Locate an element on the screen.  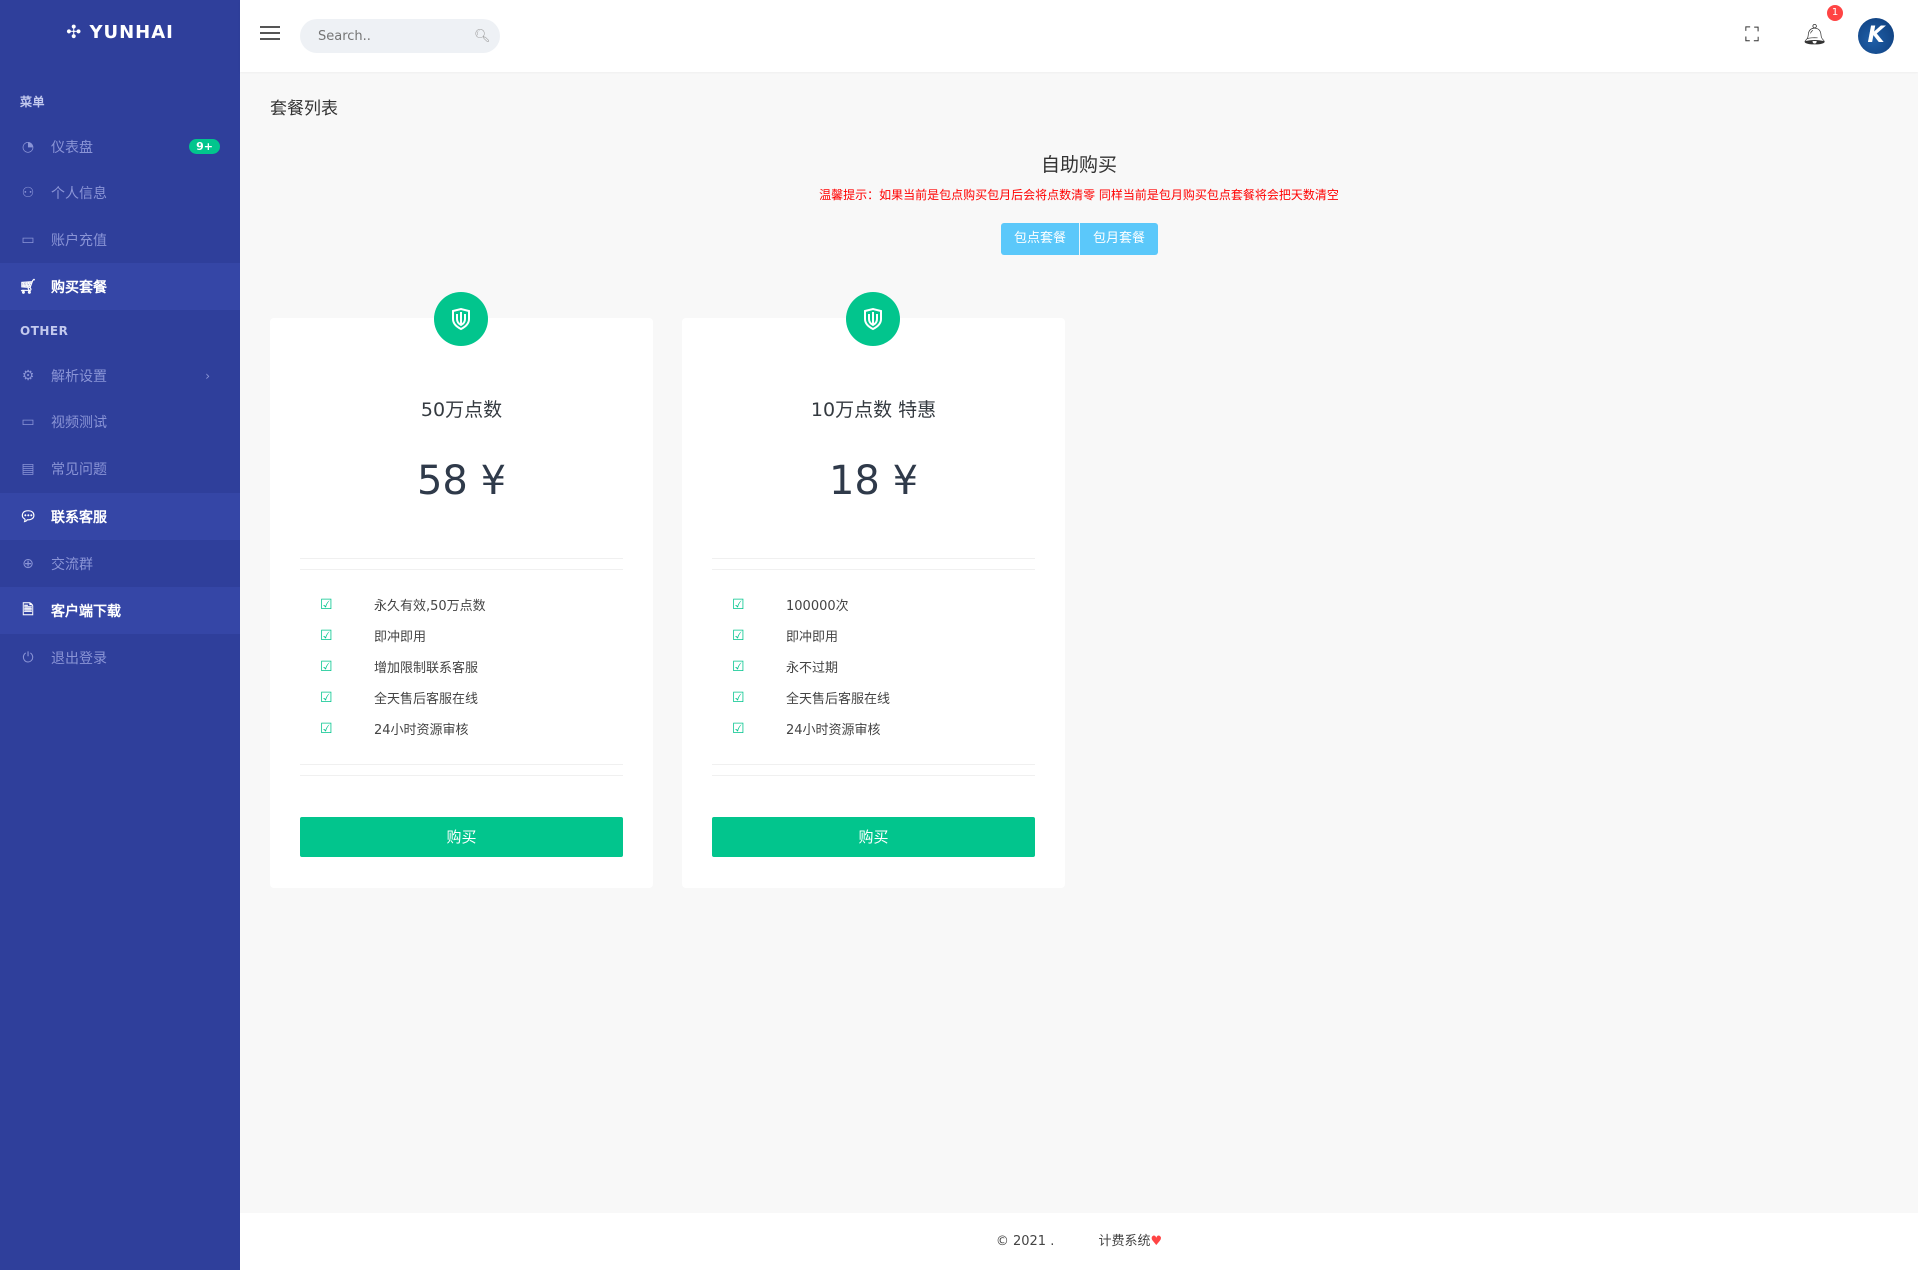
badge: 9+ is located at coordinates (204, 146).